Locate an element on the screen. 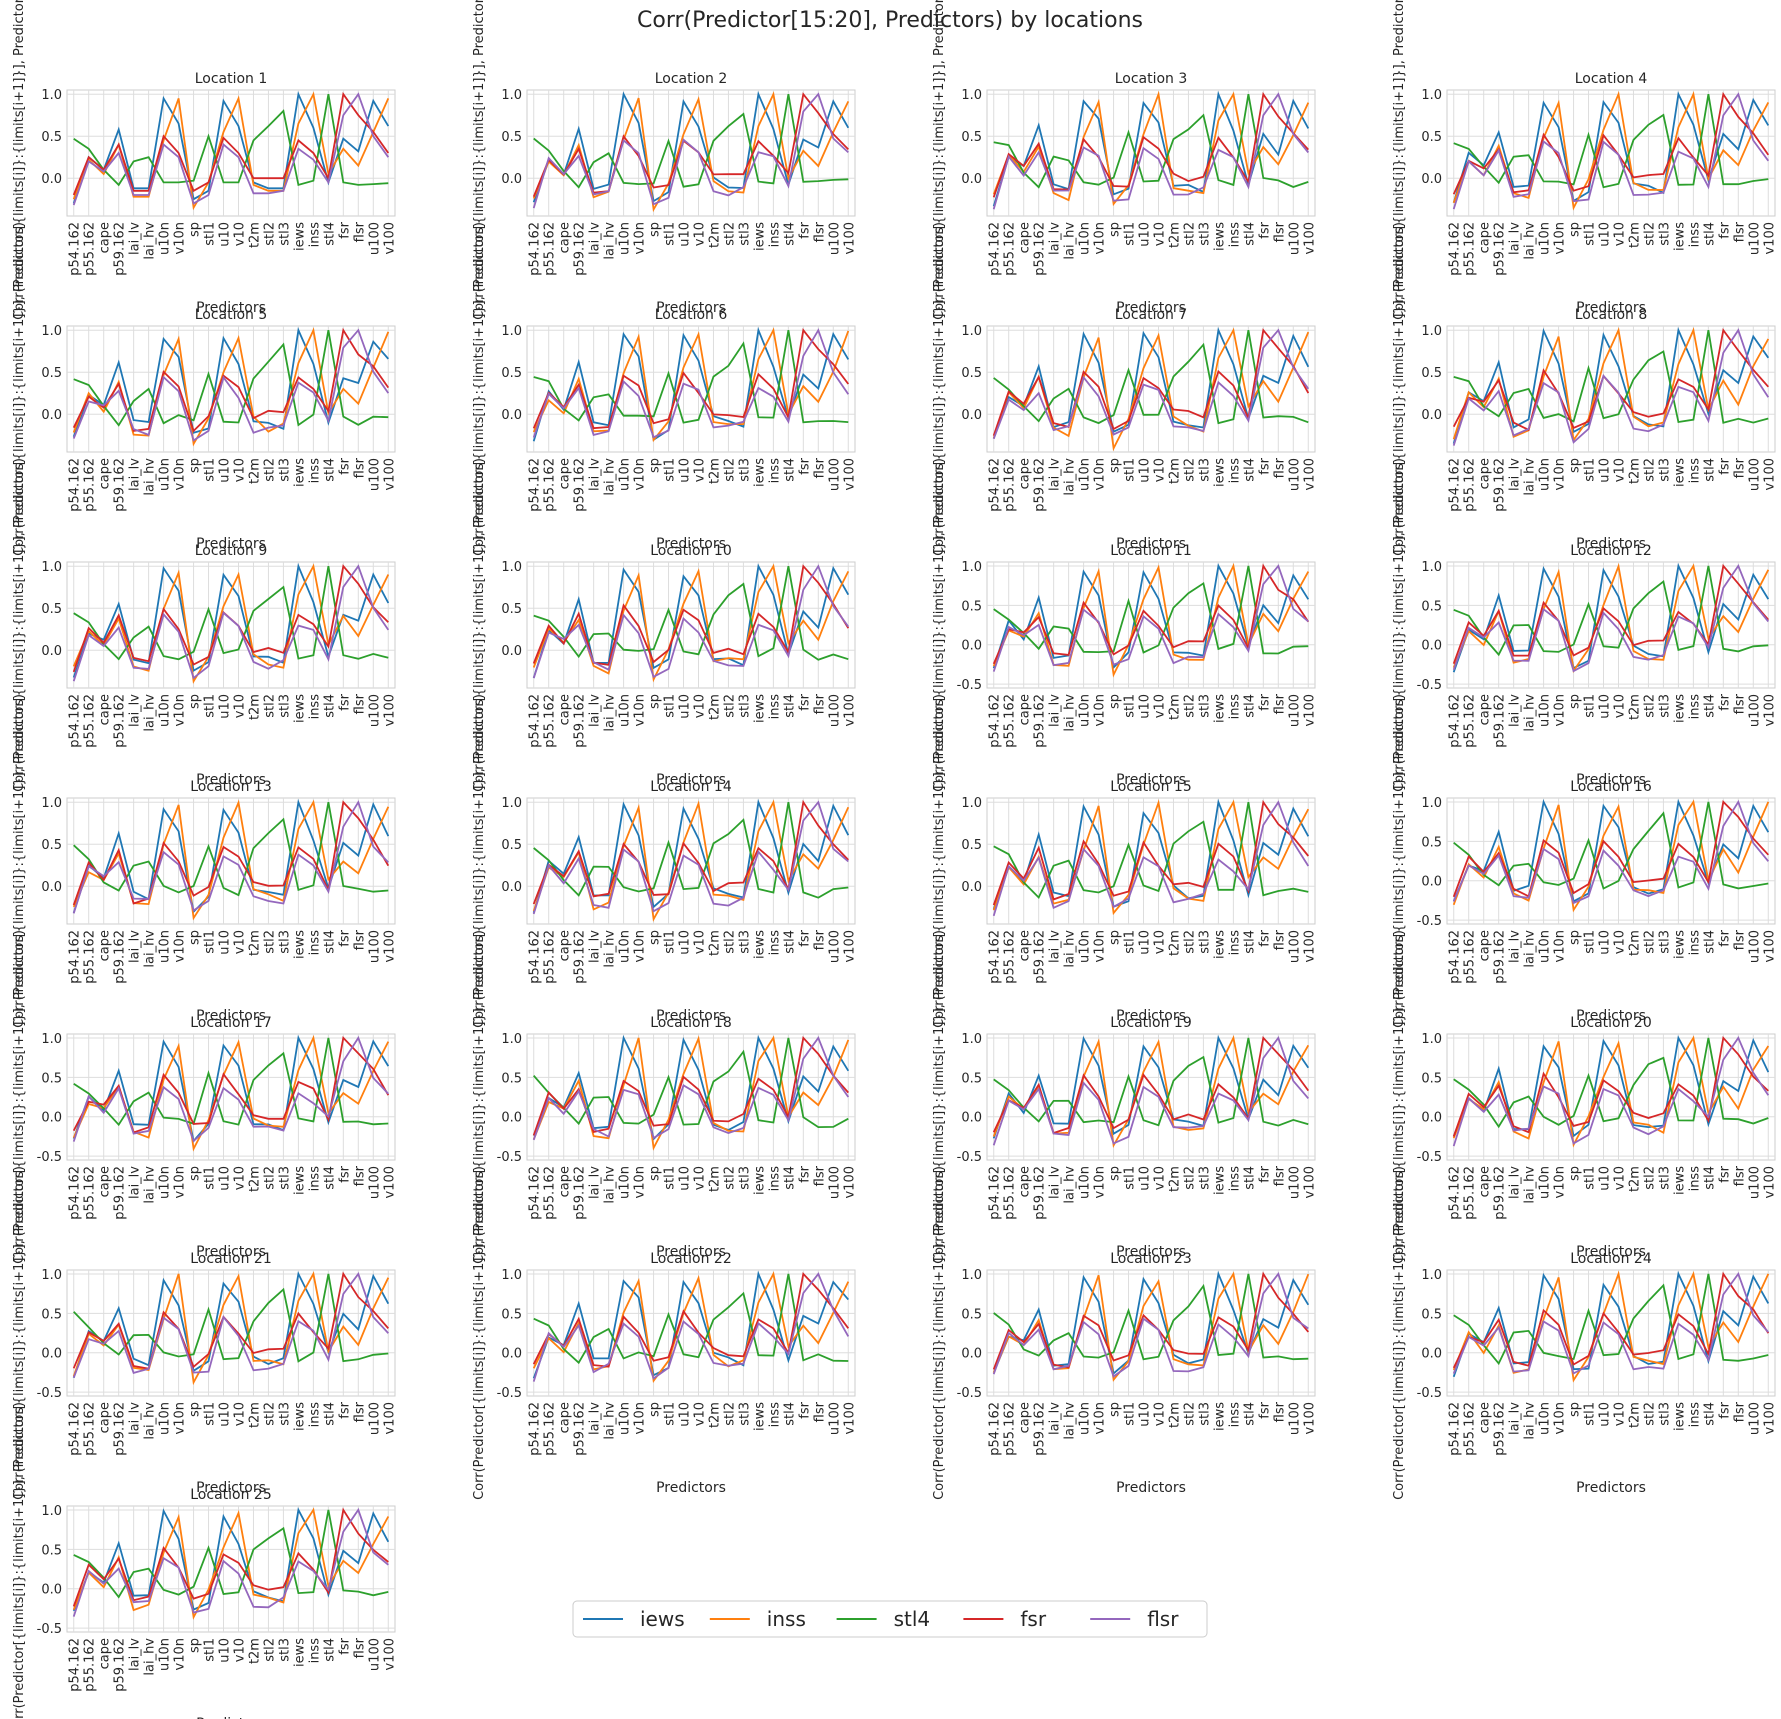 The width and height of the screenshot is (1781, 1719). subplot-title: Location 3 is located at coordinates (1151, 79).